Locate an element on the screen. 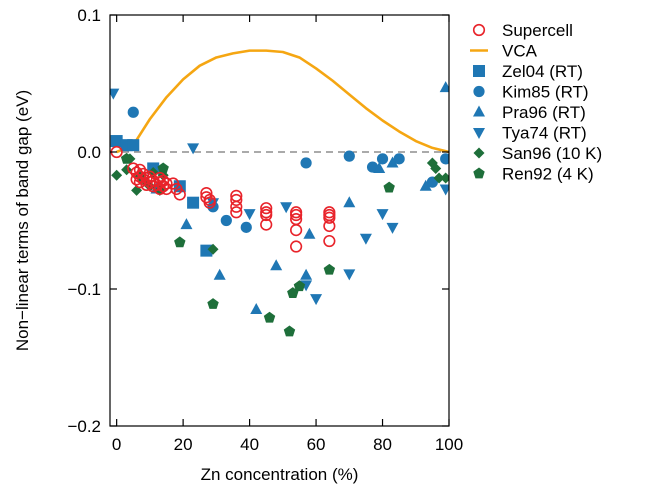 The height and width of the screenshot is (491, 660). series-vca is located at coordinates (282, 101).